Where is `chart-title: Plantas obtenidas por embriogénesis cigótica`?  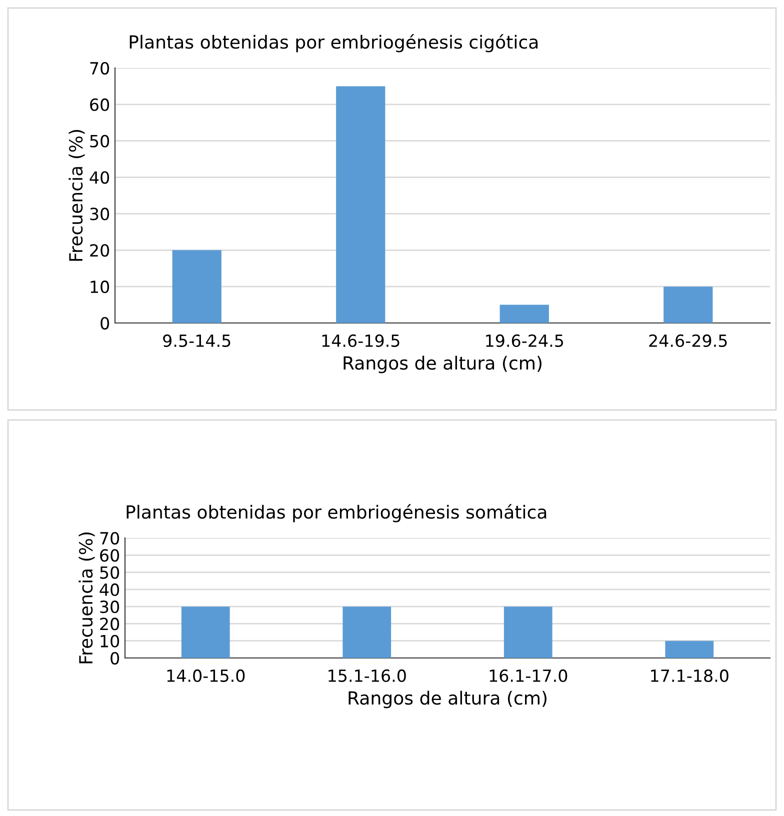
chart-title: Plantas obtenidas por embriogénesis cigótica is located at coordinates (334, 43).